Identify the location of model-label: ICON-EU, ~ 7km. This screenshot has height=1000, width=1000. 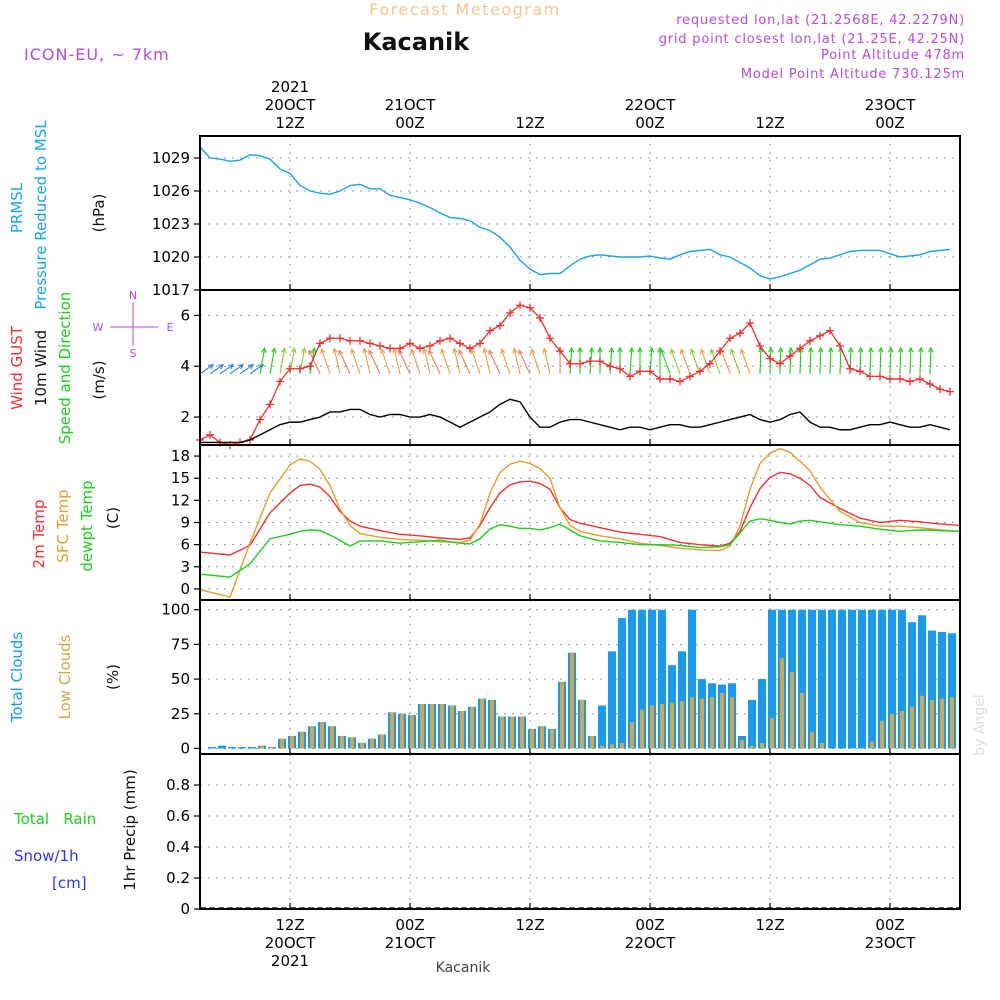
(97, 54).